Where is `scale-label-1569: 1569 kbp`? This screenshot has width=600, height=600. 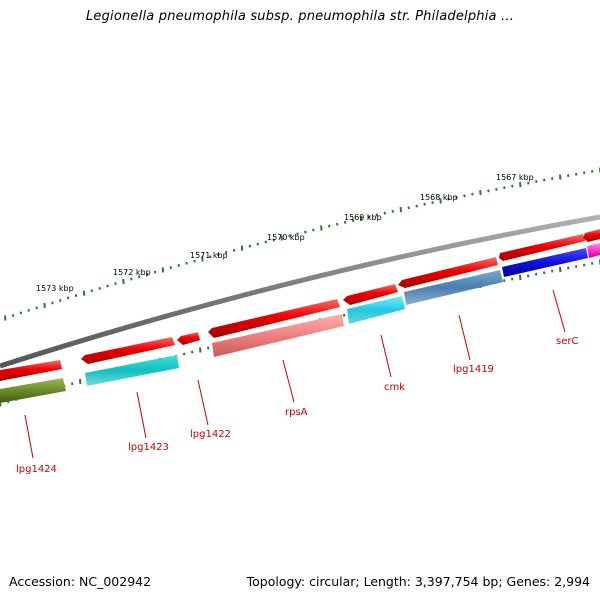
scale-label-1569: 1569 kbp is located at coordinates (363, 217).